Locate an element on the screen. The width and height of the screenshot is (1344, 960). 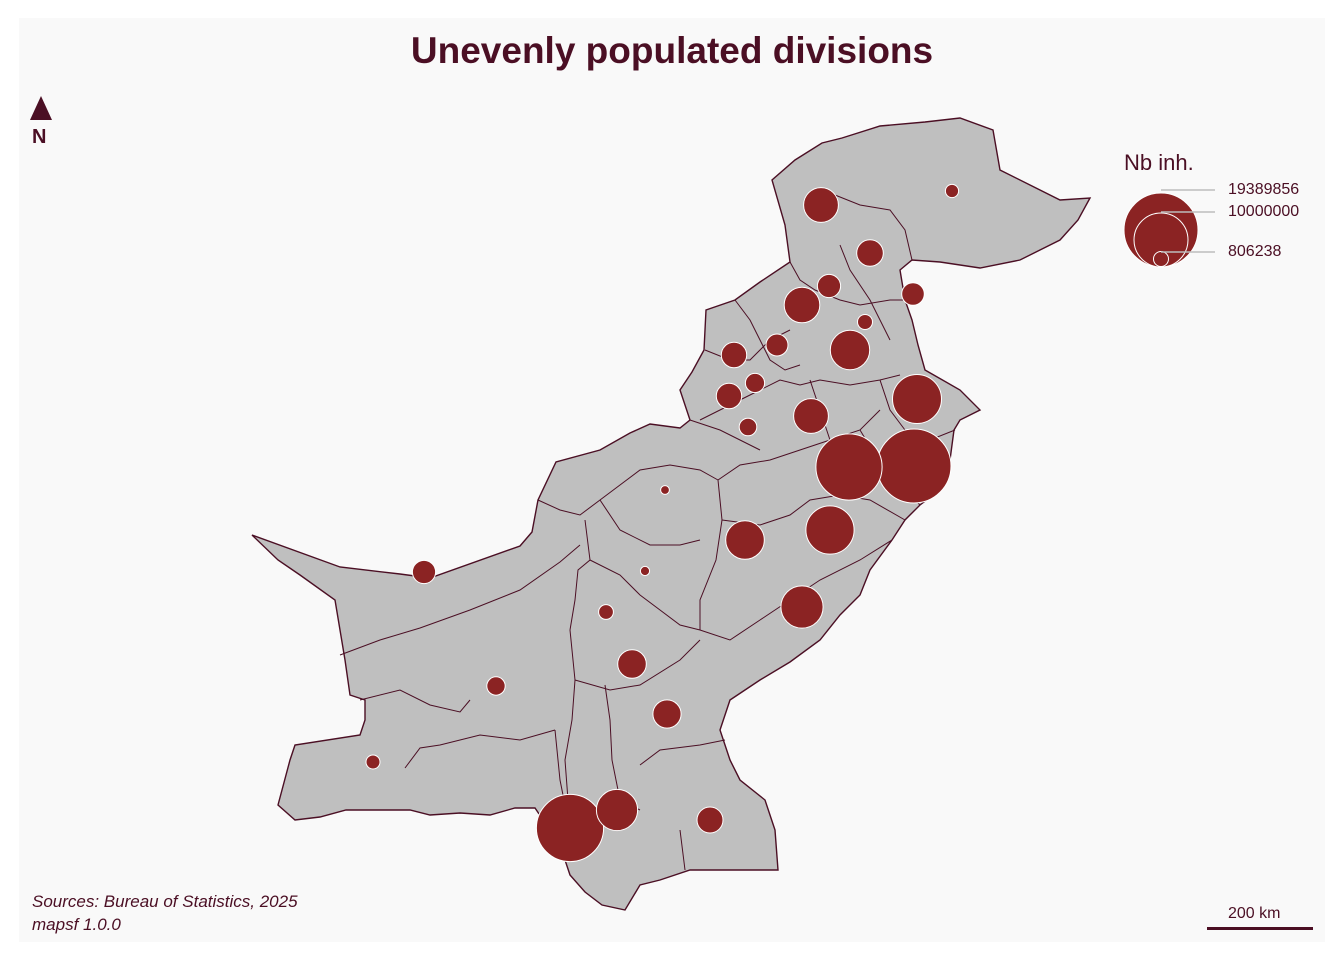
scale-bar-label: 200 km is located at coordinates (1254, 913).